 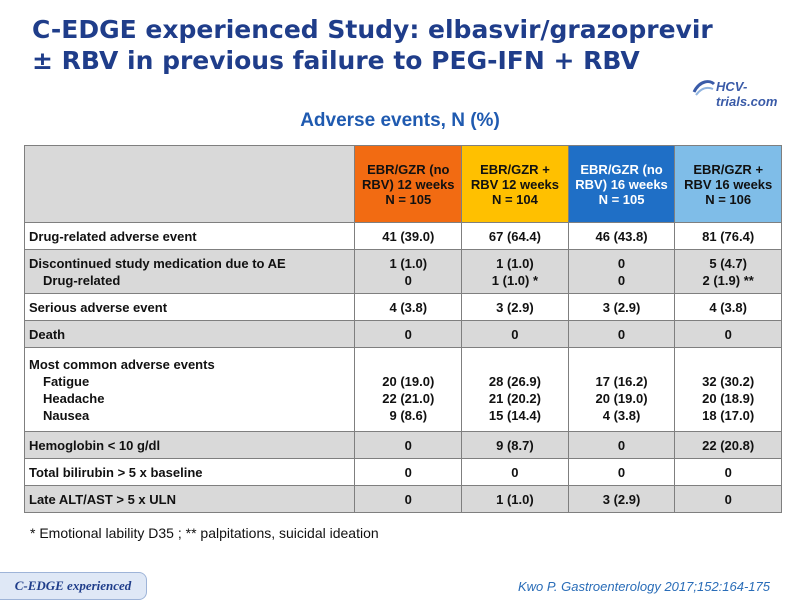 I want to click on cell-value: 67 (64.4), so click(x=514, y=236).